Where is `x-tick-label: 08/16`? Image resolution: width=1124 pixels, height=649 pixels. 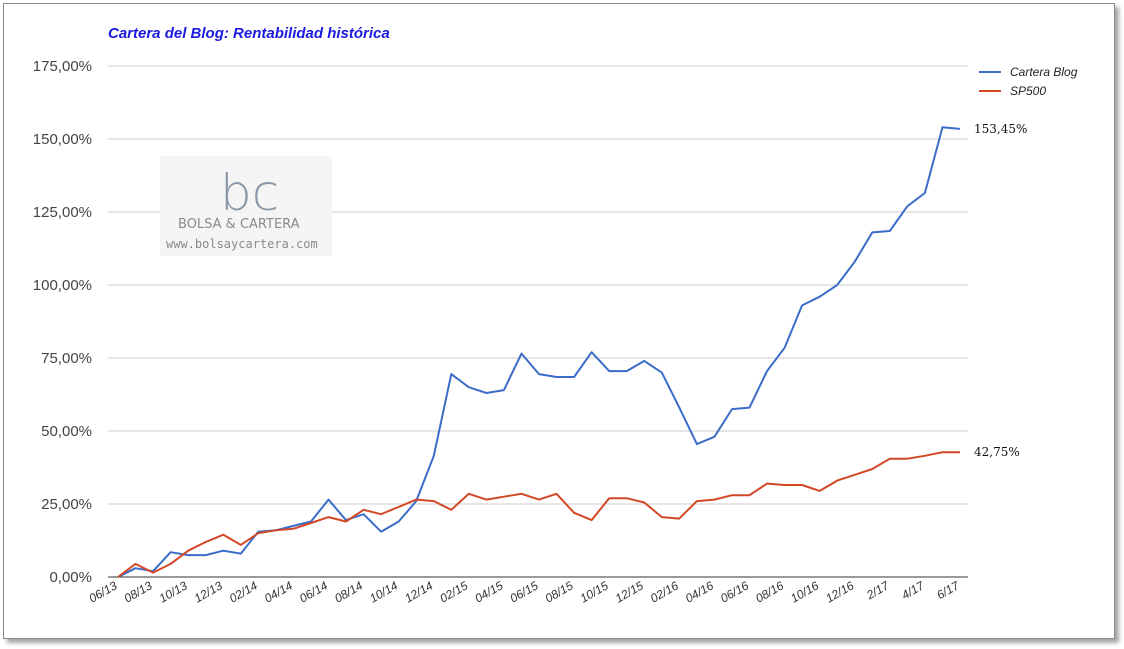
x-tick-label: 08/16 is located at coordinates (769, 591).